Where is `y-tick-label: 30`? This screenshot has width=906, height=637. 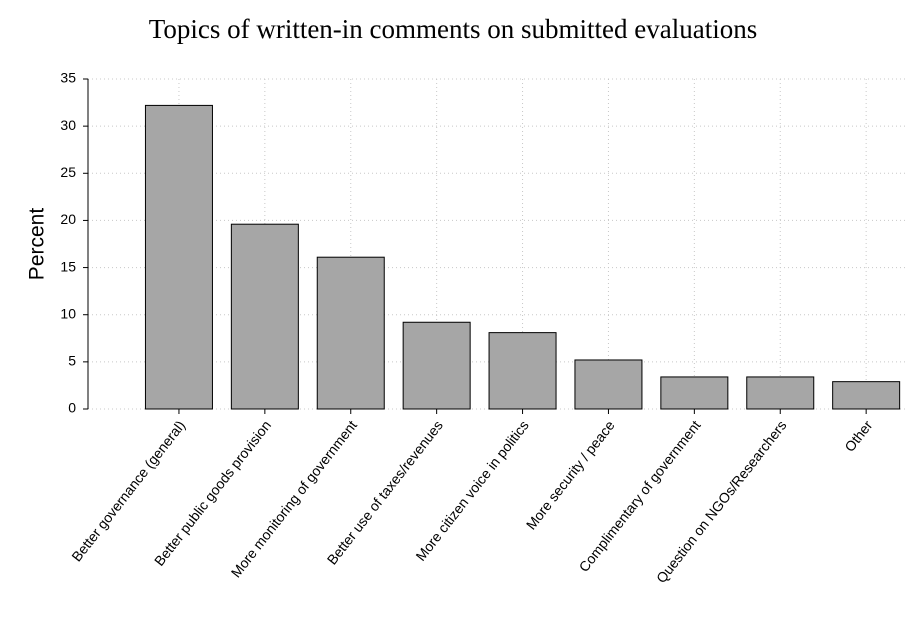 y-tick-label: 30 is located at coordinates (68, 125).